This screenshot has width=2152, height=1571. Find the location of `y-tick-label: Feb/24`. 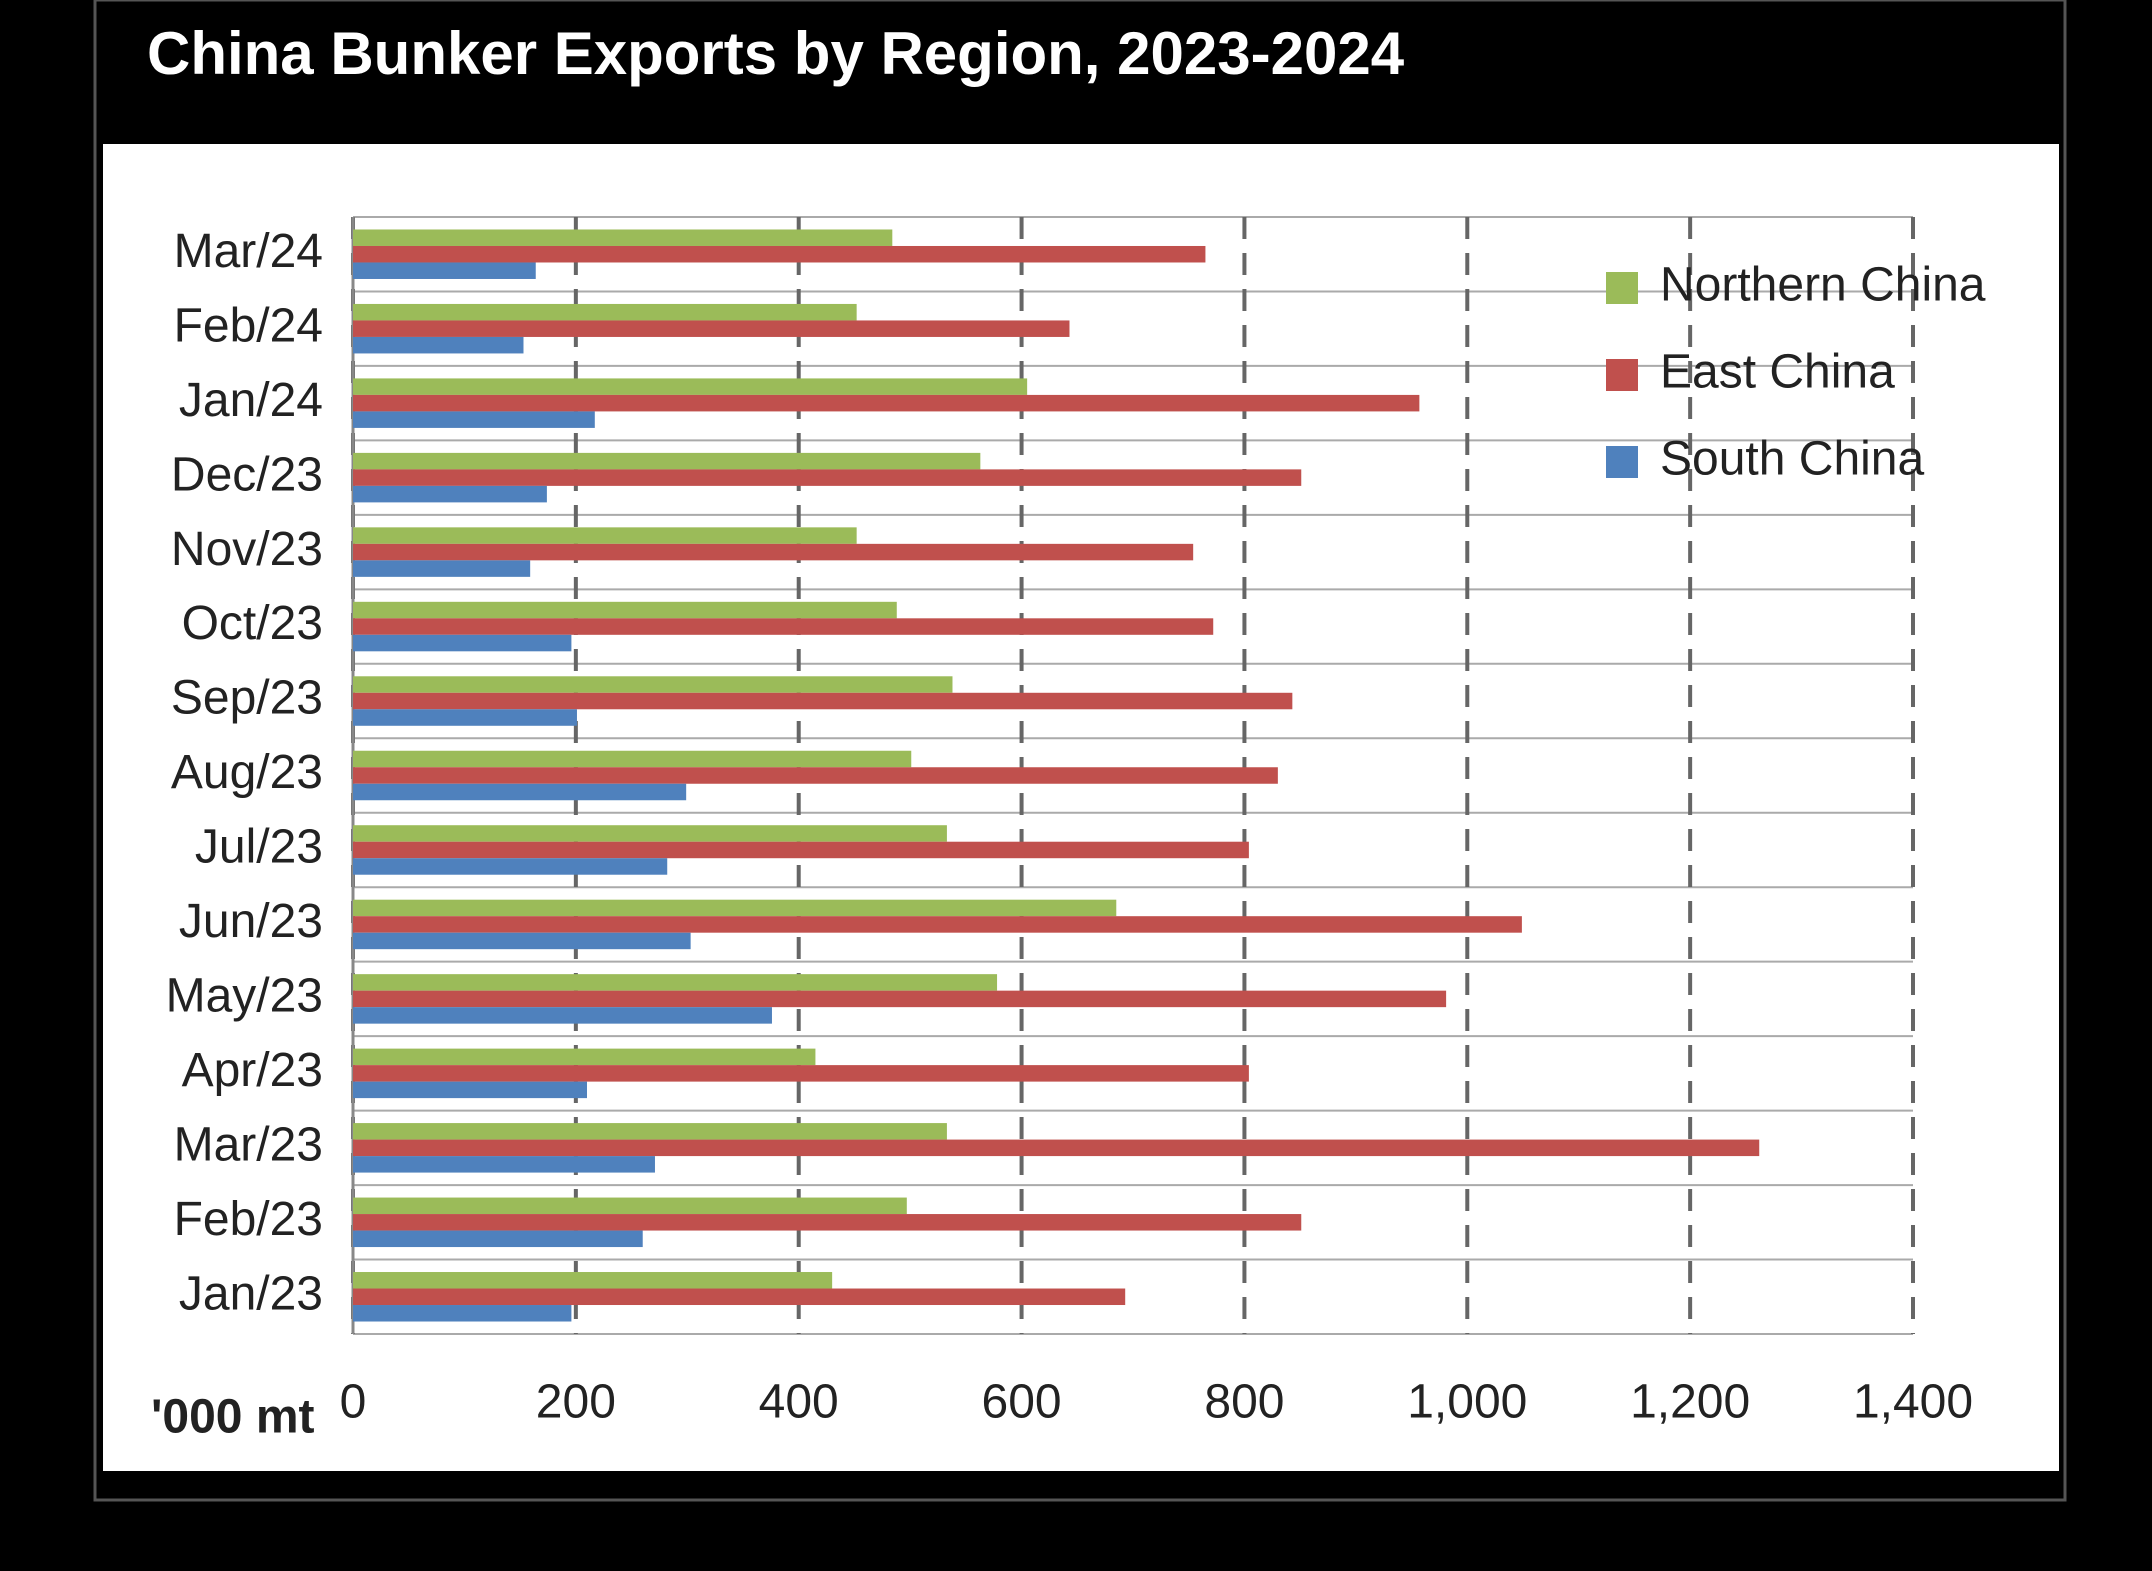

y-tick-label: Feb/24 is located at coordinates (248, 325).